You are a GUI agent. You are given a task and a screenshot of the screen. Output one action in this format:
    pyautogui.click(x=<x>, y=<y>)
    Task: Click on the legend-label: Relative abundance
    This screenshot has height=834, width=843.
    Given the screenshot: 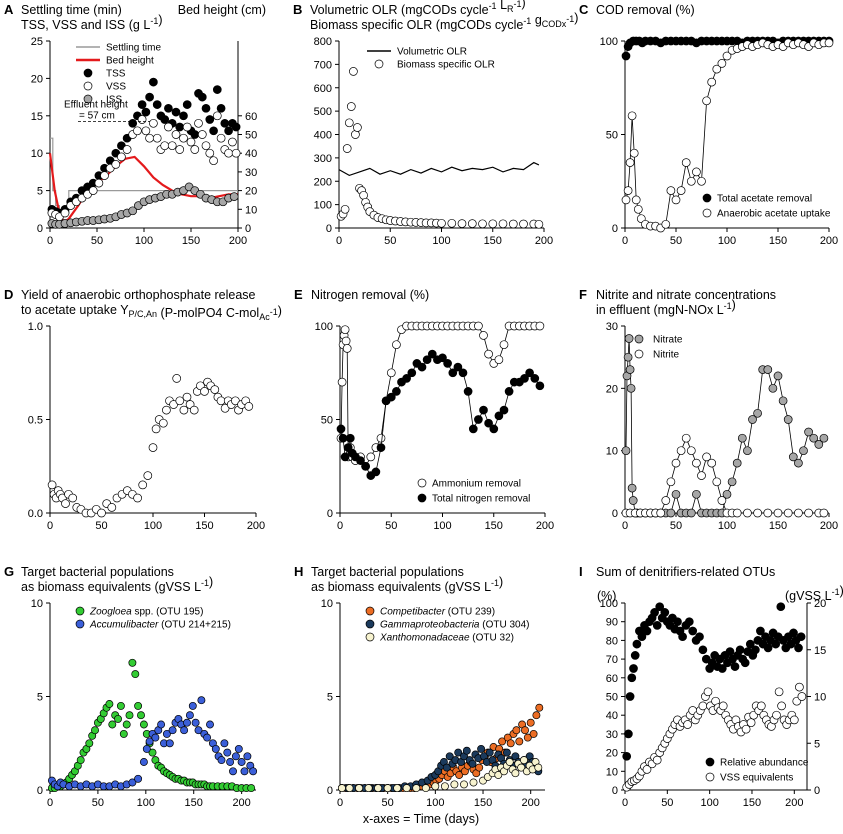 What is the action you would take?
    pyautogui.click(x=764, y=763)
    